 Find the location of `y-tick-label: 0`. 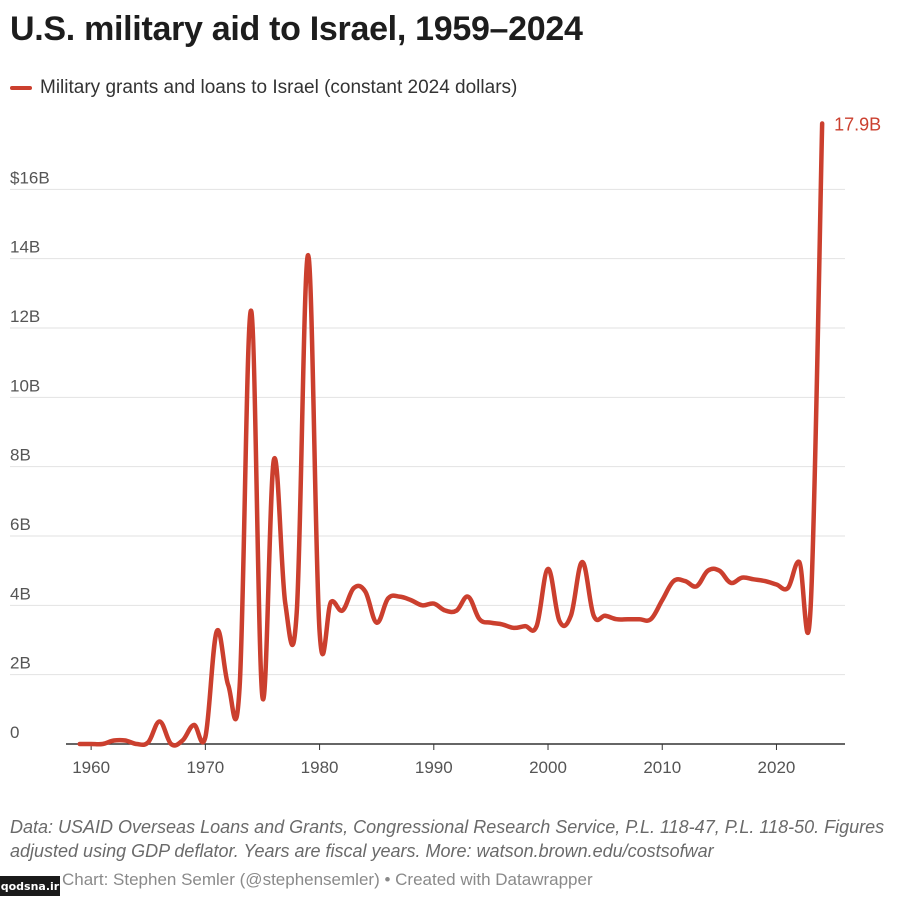

y-tick-label: 0 is located at coordinates (14, 732).